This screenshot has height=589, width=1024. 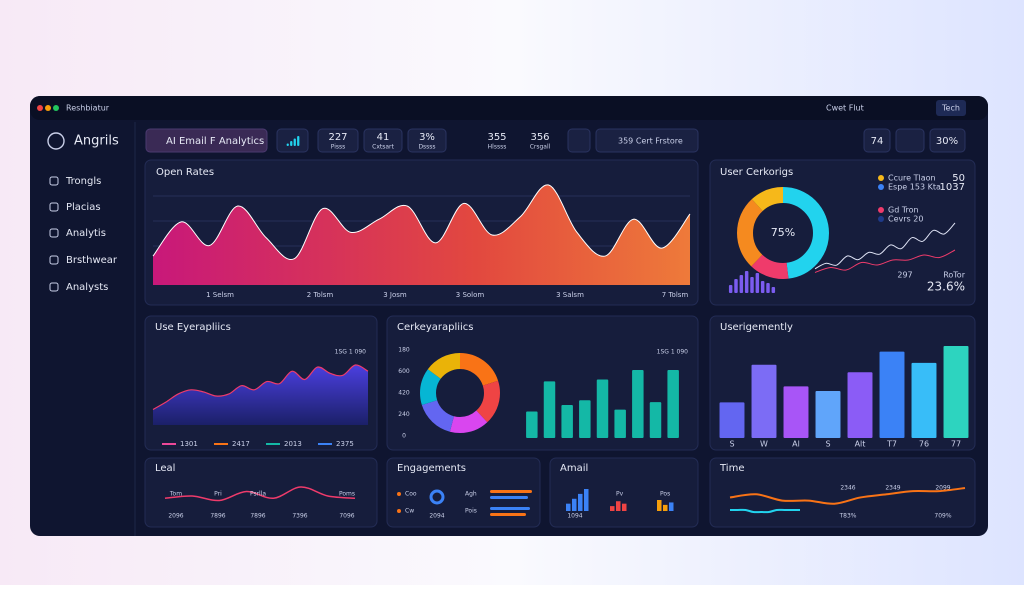 I want to click on bottom-label: 2096, so click(x=175, y=516).